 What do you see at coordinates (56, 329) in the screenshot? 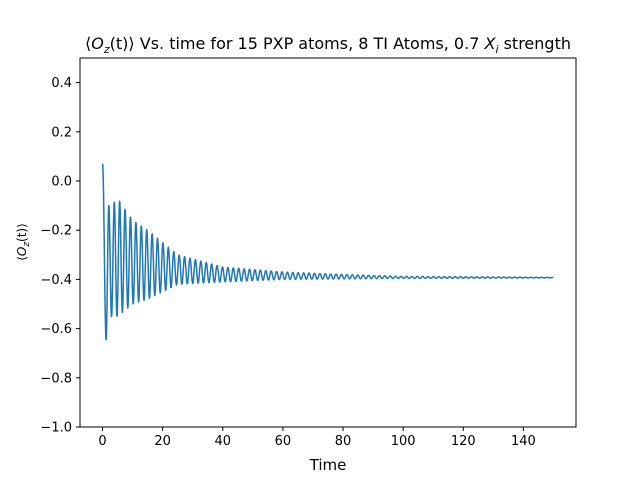
I see `y-tick-label: −0.6` at bounding box center [56, 329].